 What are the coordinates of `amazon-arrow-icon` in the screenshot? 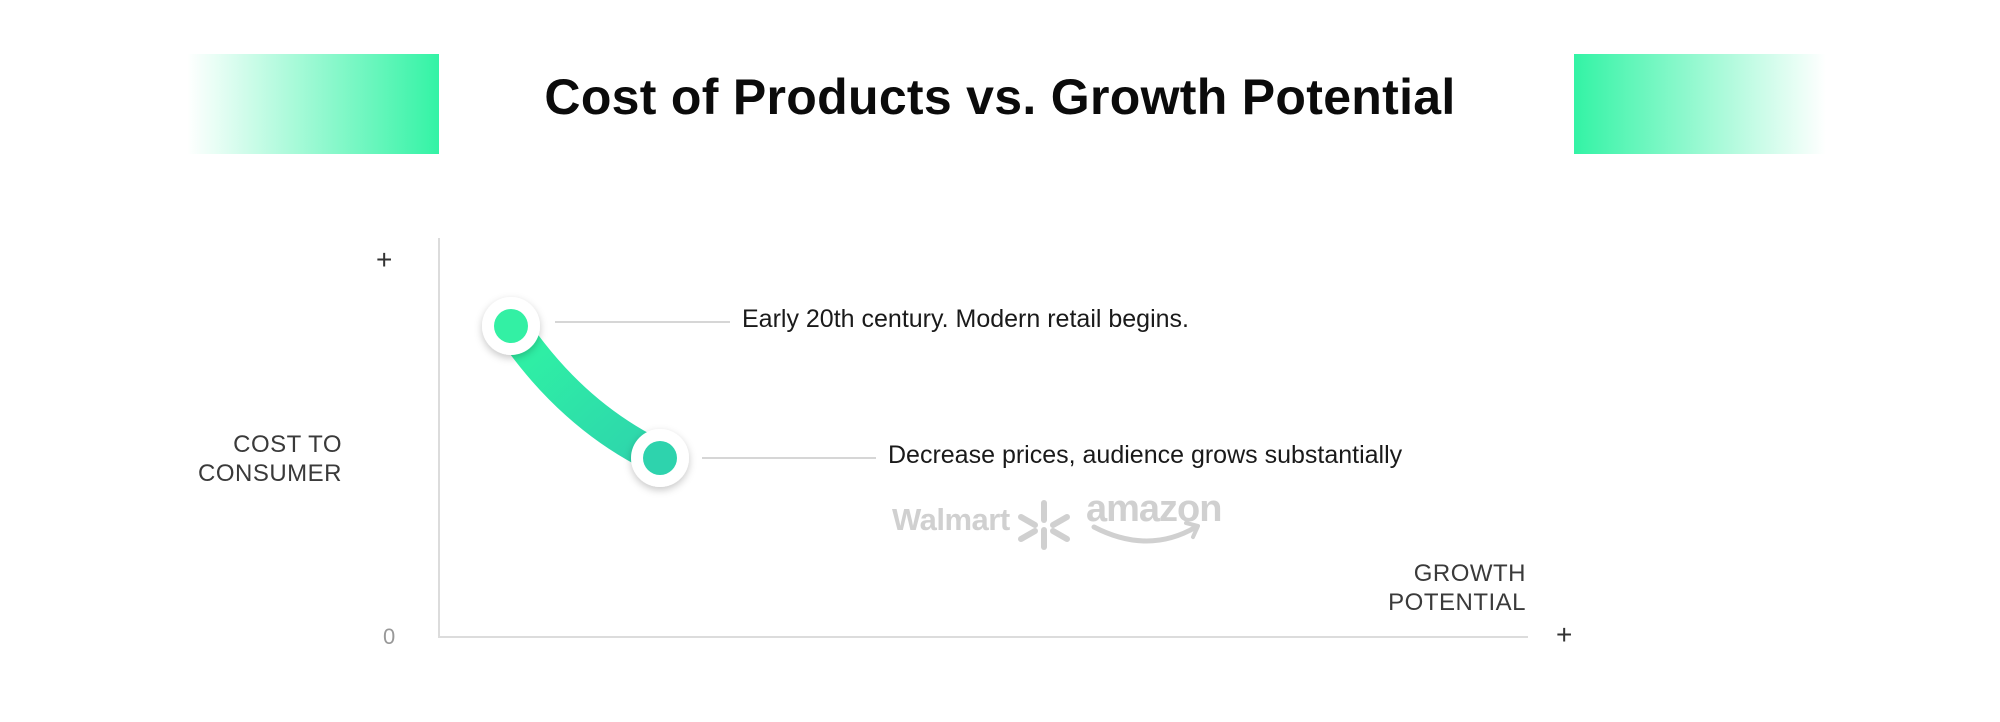 It's located at (1192, 530).